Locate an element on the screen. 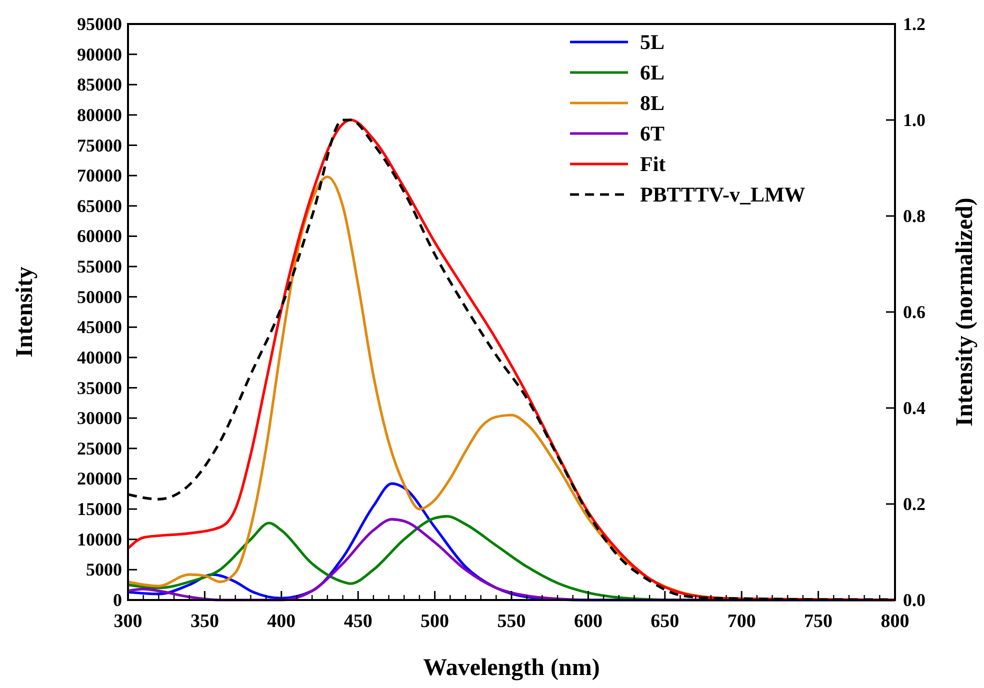 This screenshot has width=984, height=688. y-tick-label: 35000 is located at coordinates (99, 388).